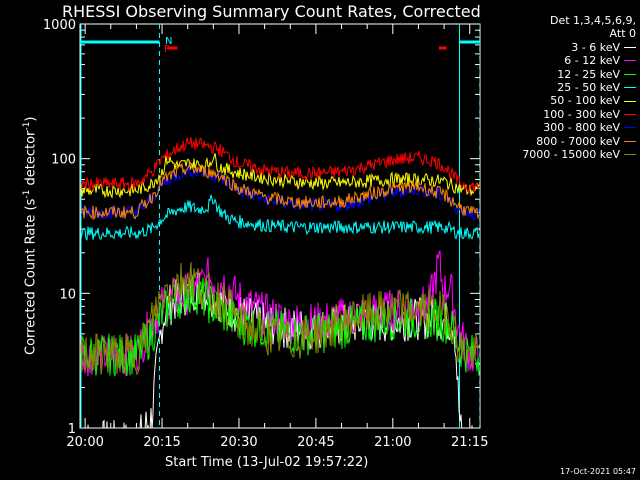 The image size is (640, 480). Describe the element at coordinates (31, 119) in the screenshot. I see `y-axis-label-part-3: )` at that location.